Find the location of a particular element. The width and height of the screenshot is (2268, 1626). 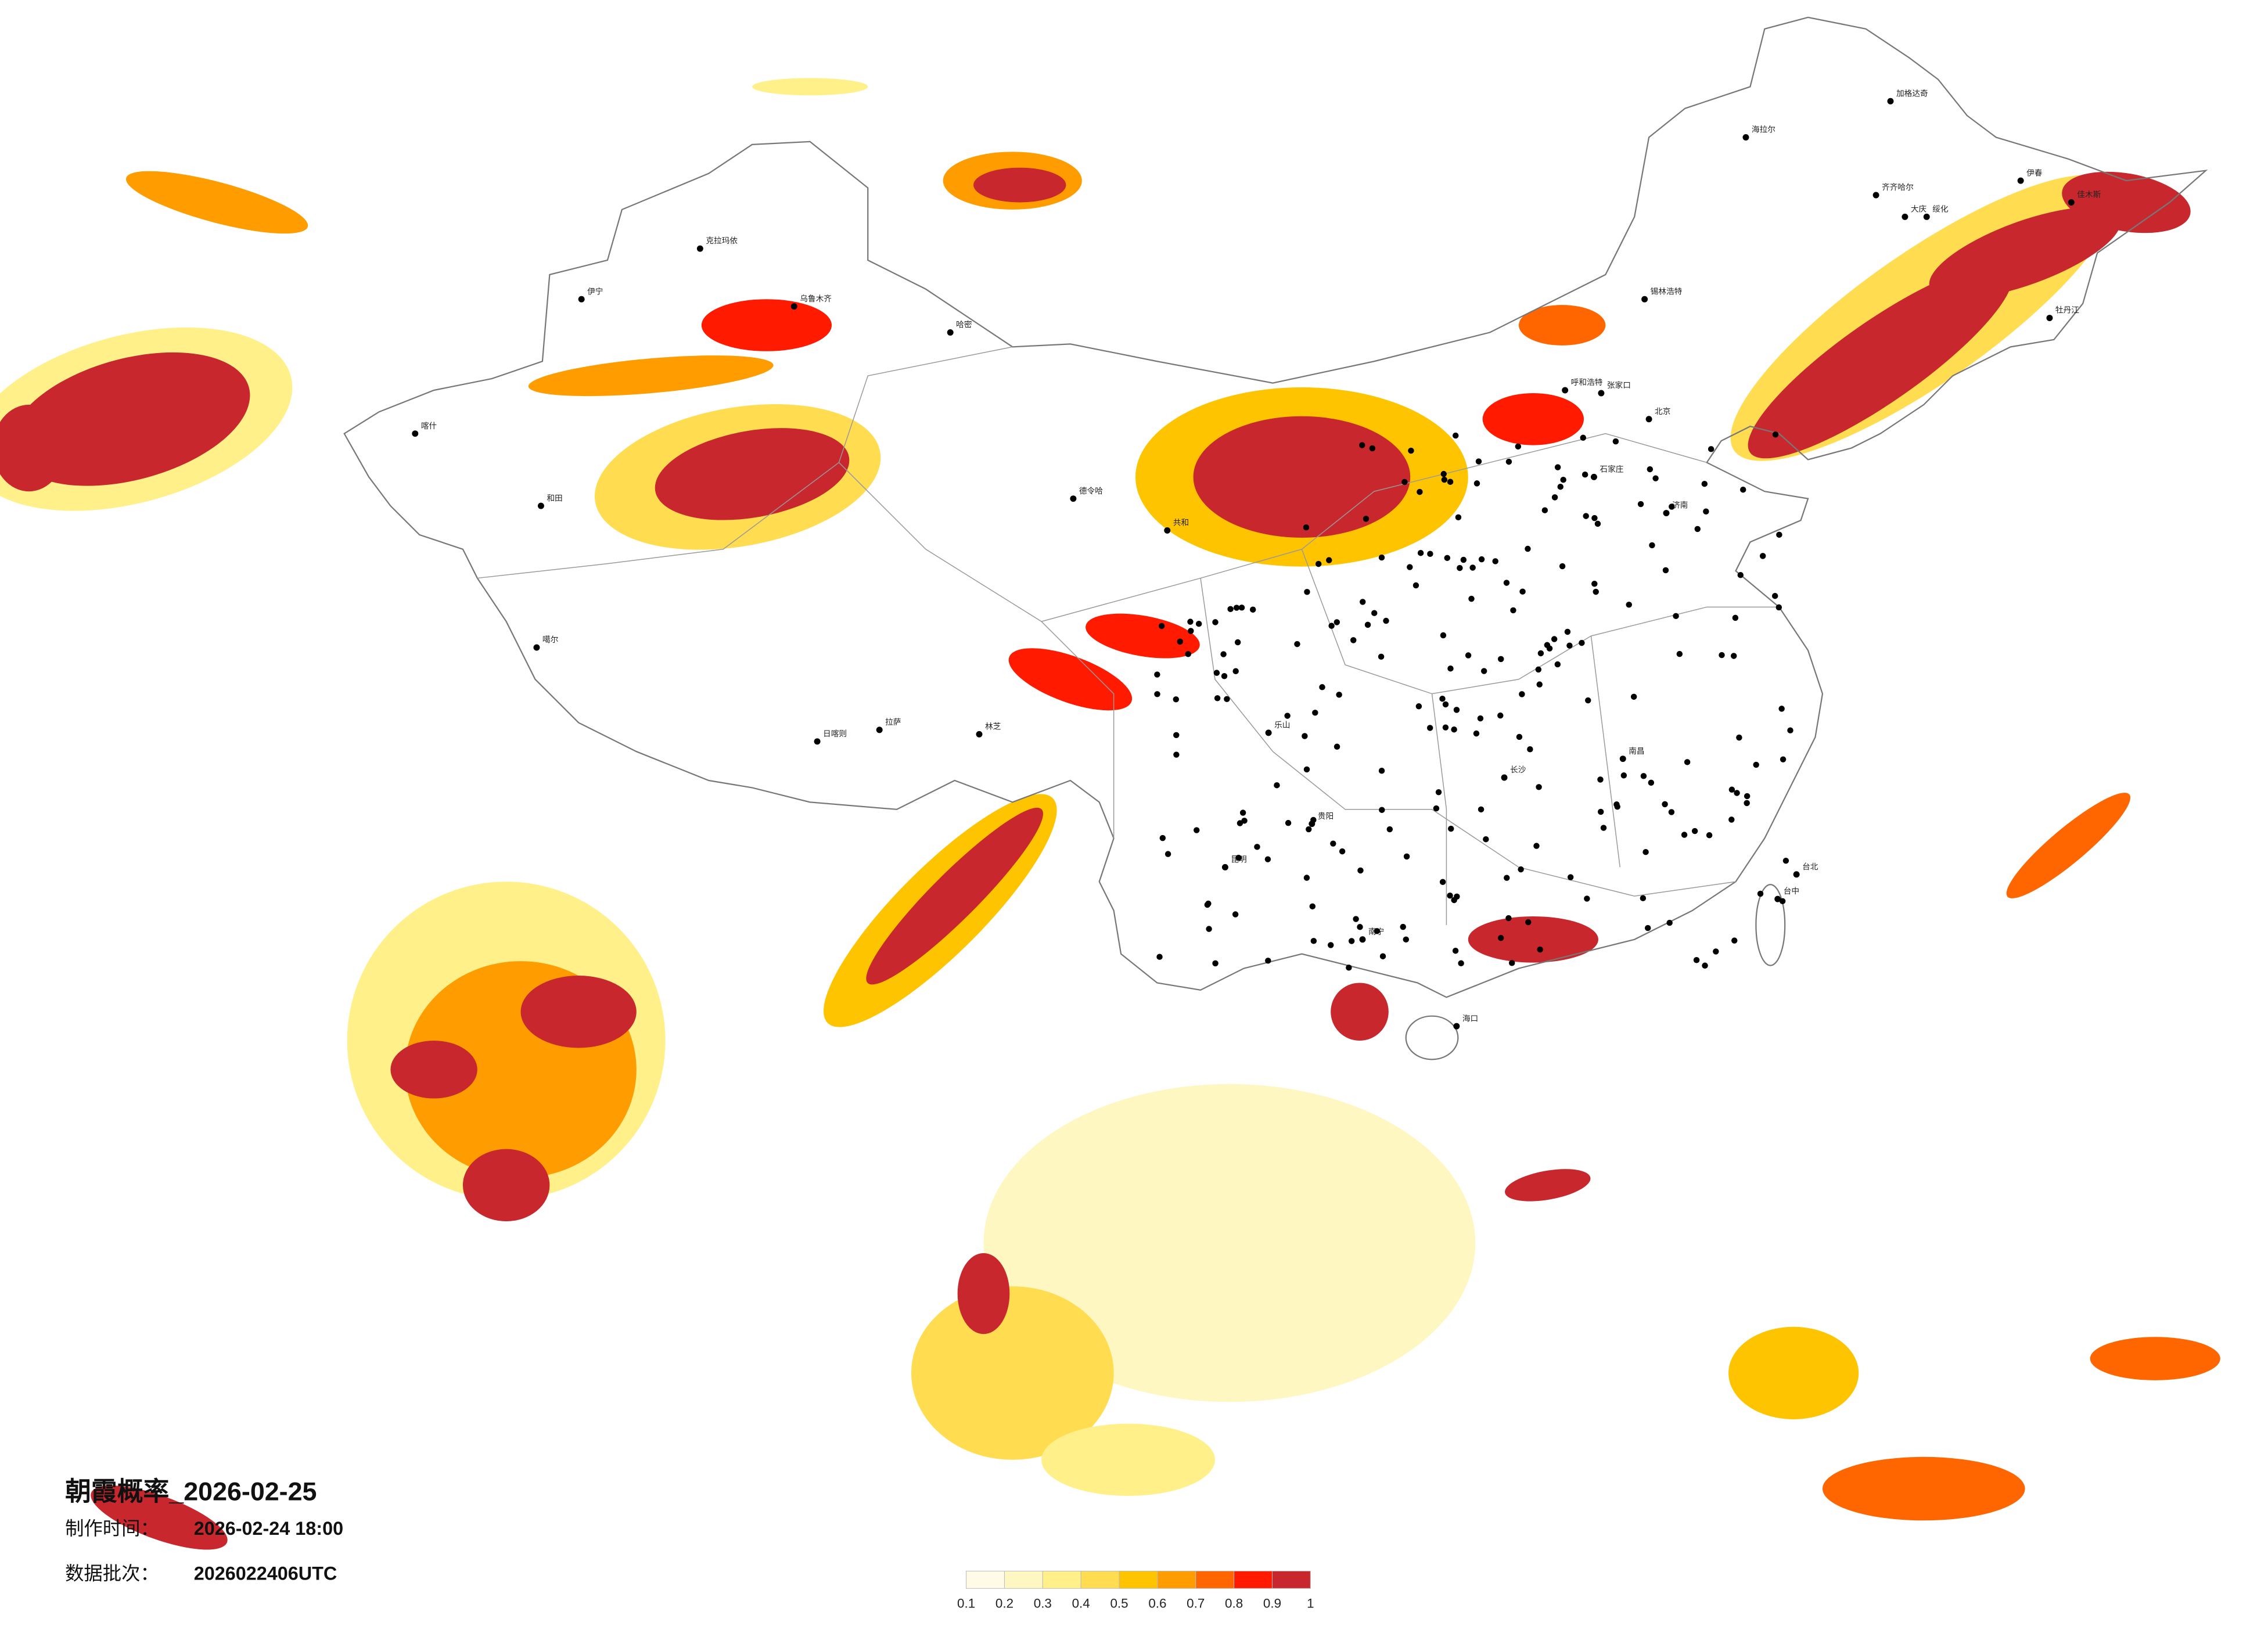

city-label: 大庆 is located at coordinates (1919, 209).